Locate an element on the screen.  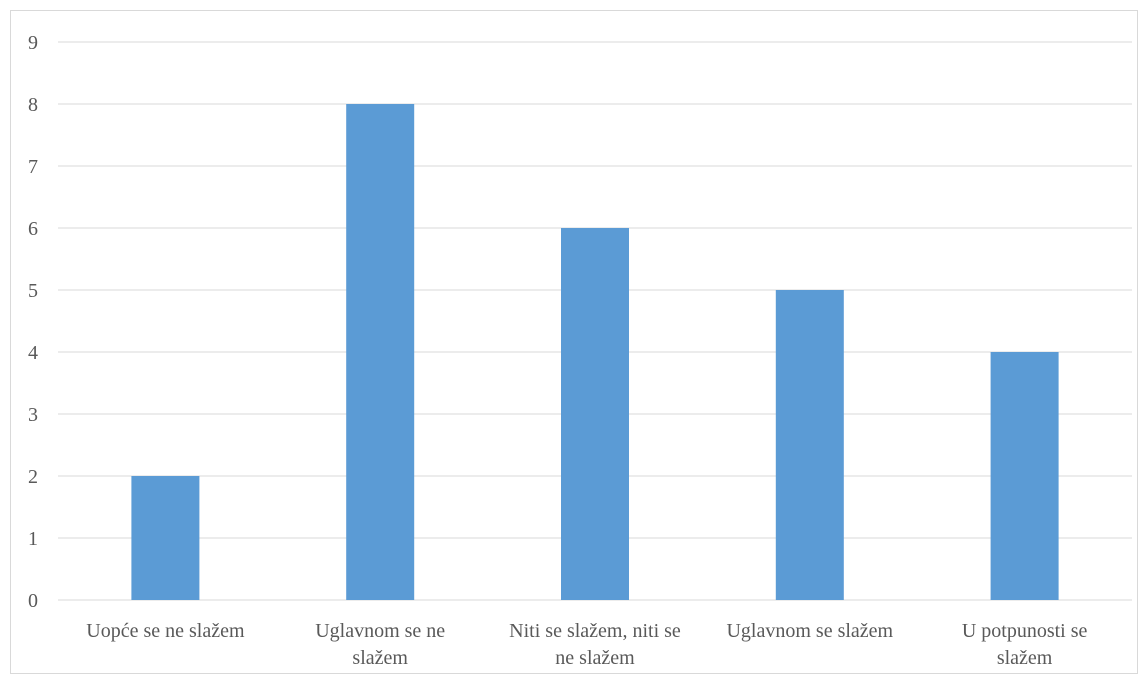
y-tick-label-5: 5 is located at coordinates (33, 291).